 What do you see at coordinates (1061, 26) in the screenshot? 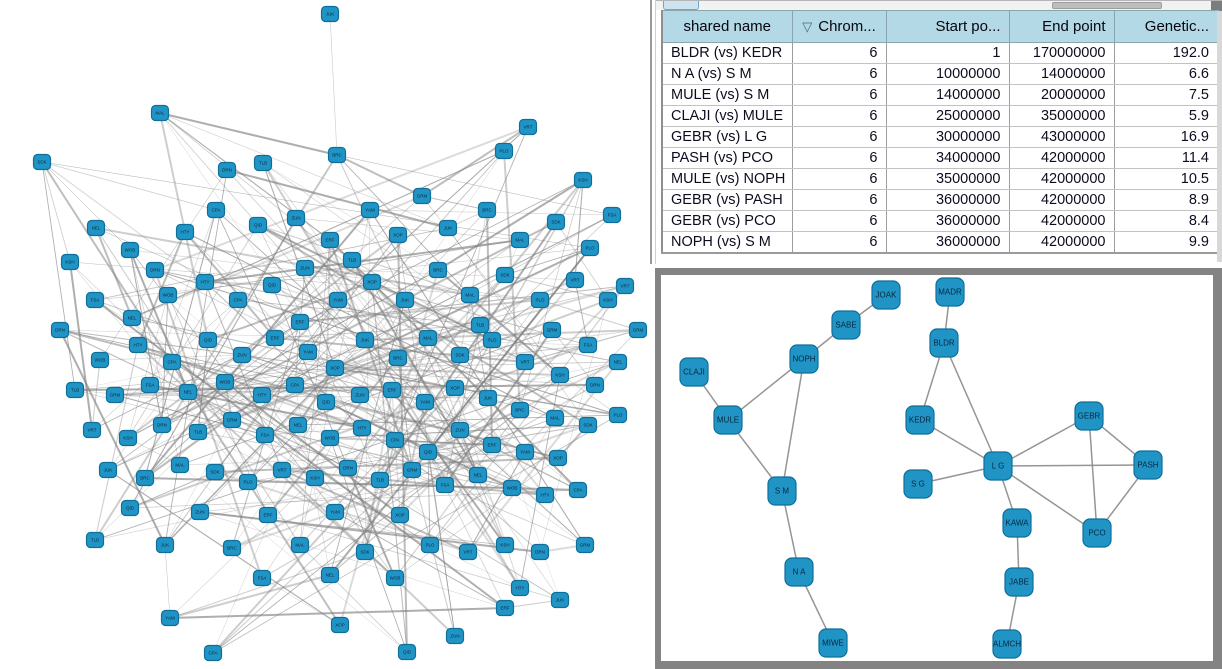
I see `column-header-endpoint: End point` at bounding box center [1061, 26].